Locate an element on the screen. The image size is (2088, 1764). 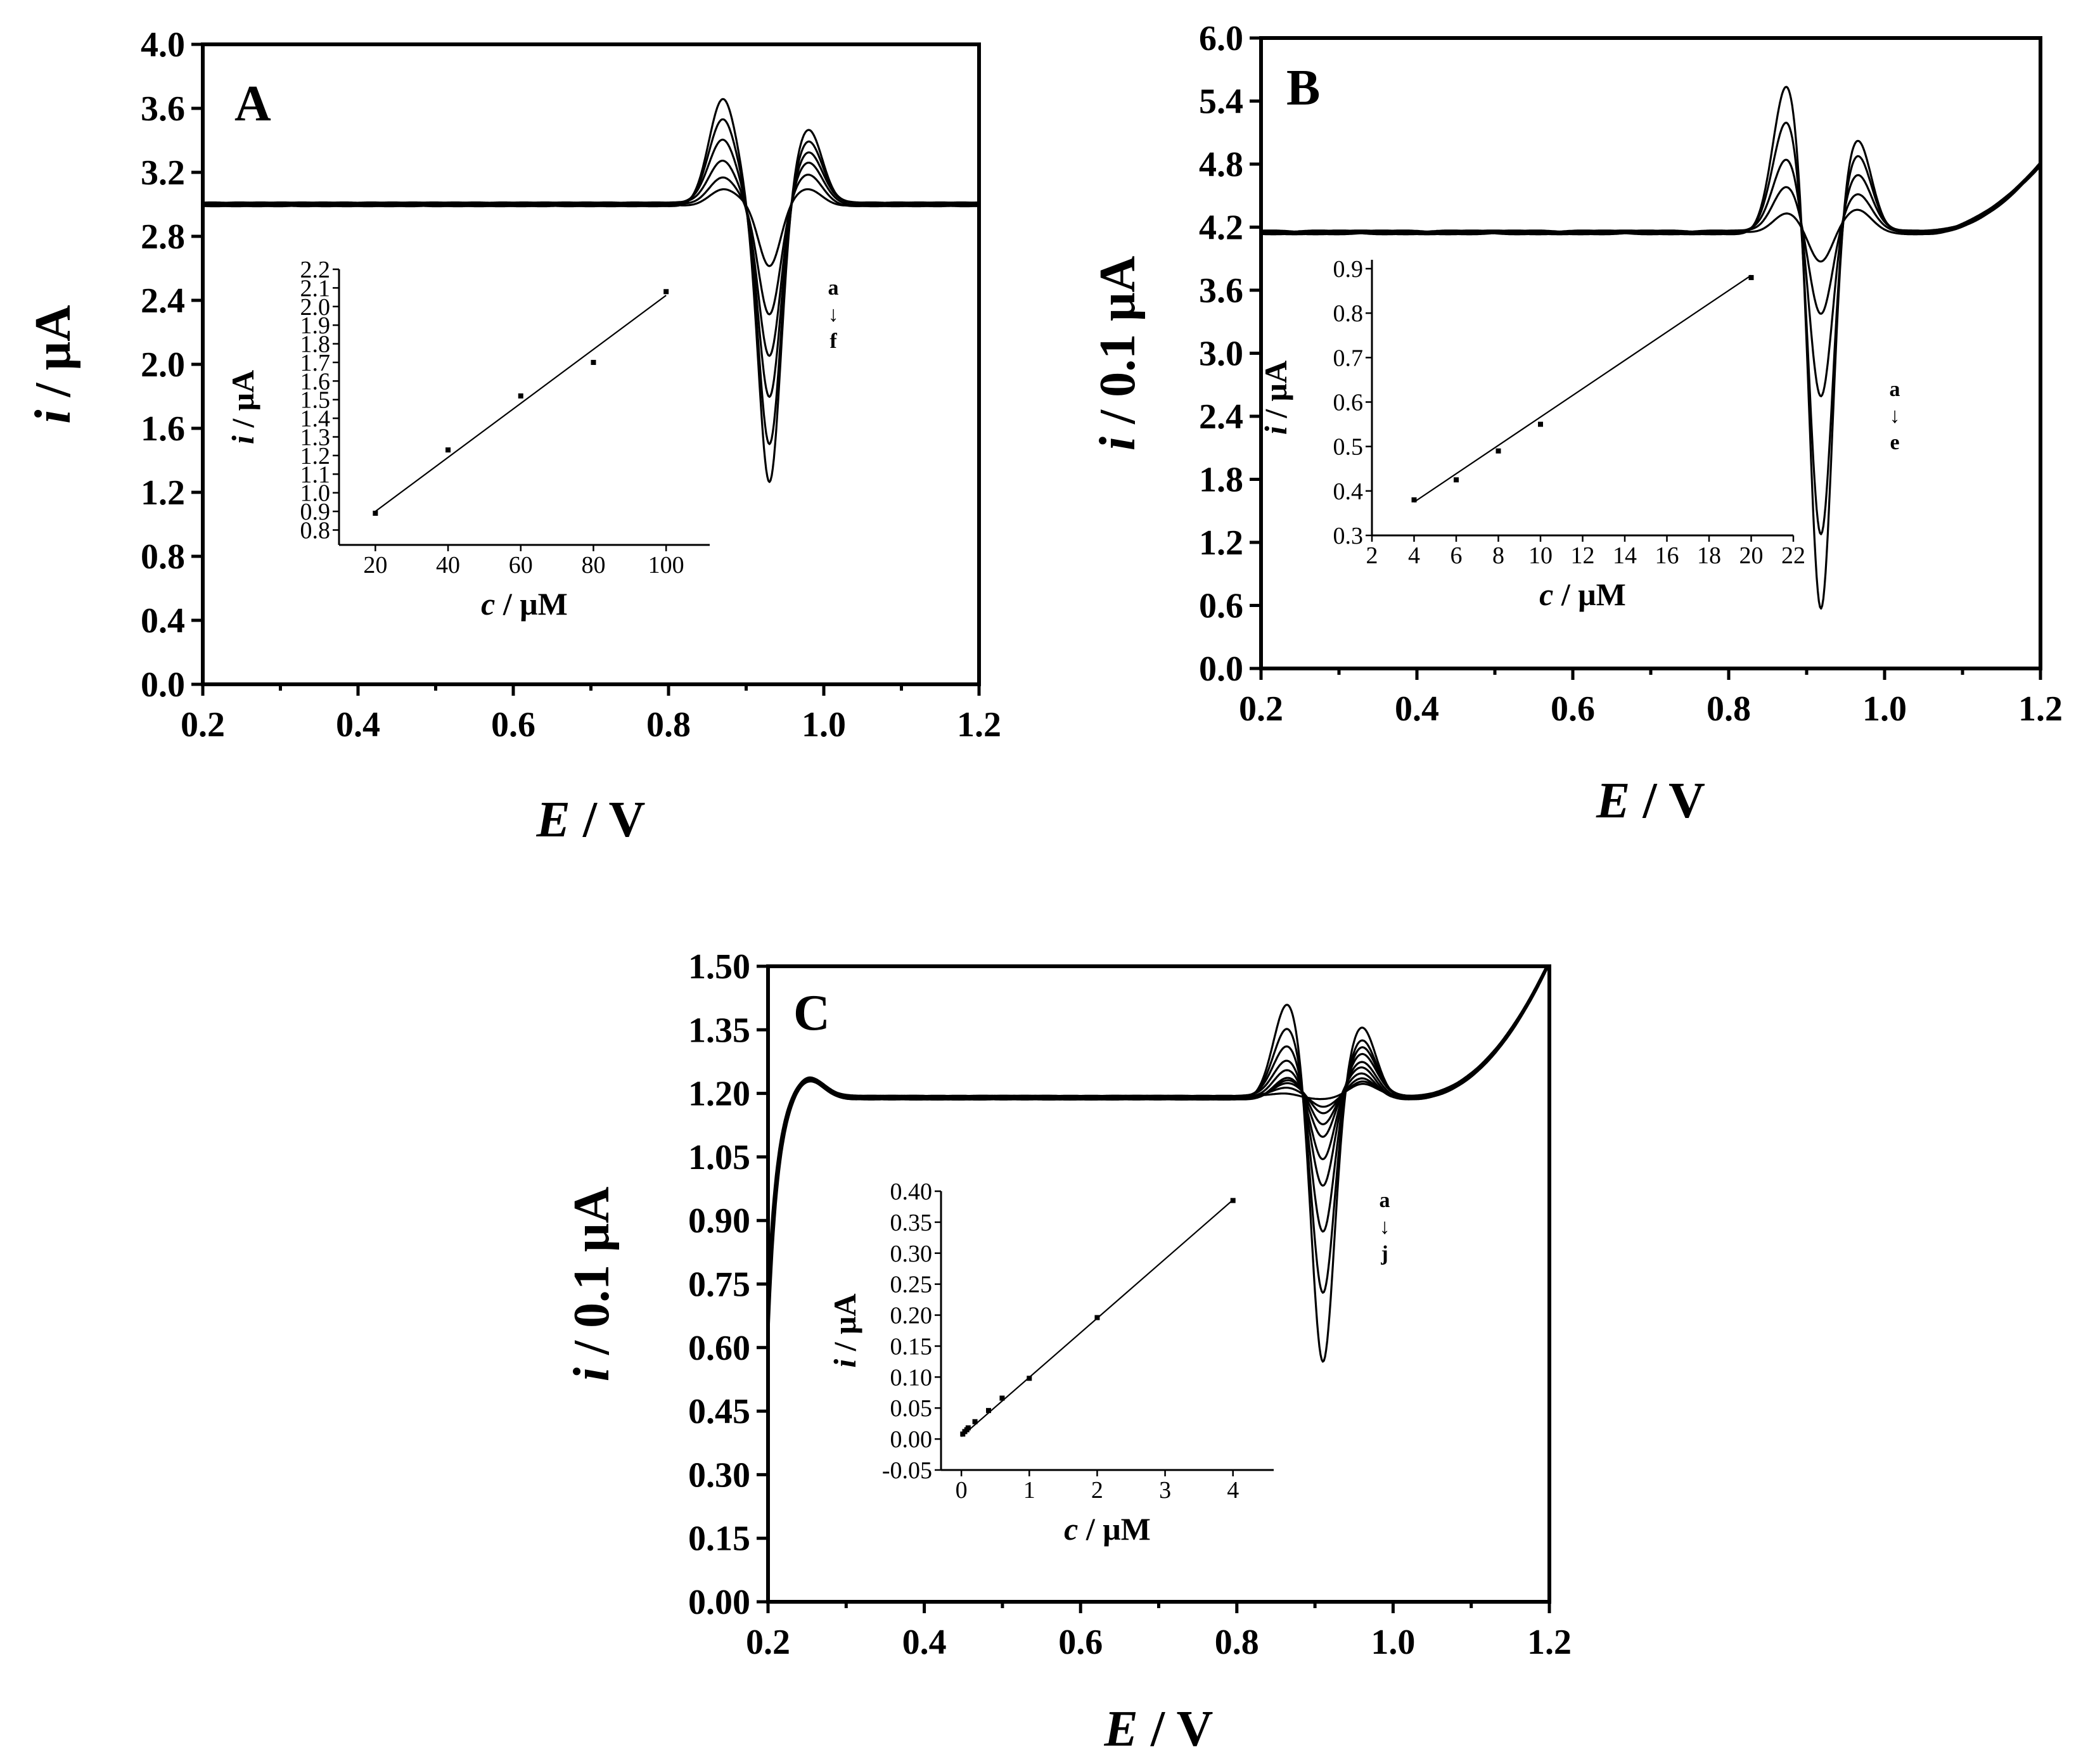
inset-y-tick-label: 0.4 is located at coordinates (1348, 491).